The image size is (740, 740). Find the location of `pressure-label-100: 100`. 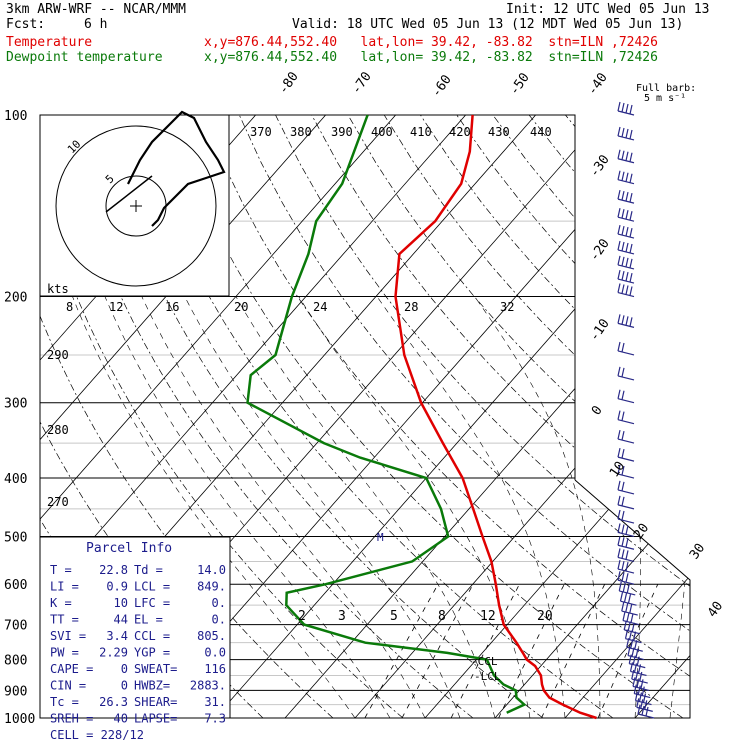

pressure-label-100: 100 is located at coordinates (15, 116).